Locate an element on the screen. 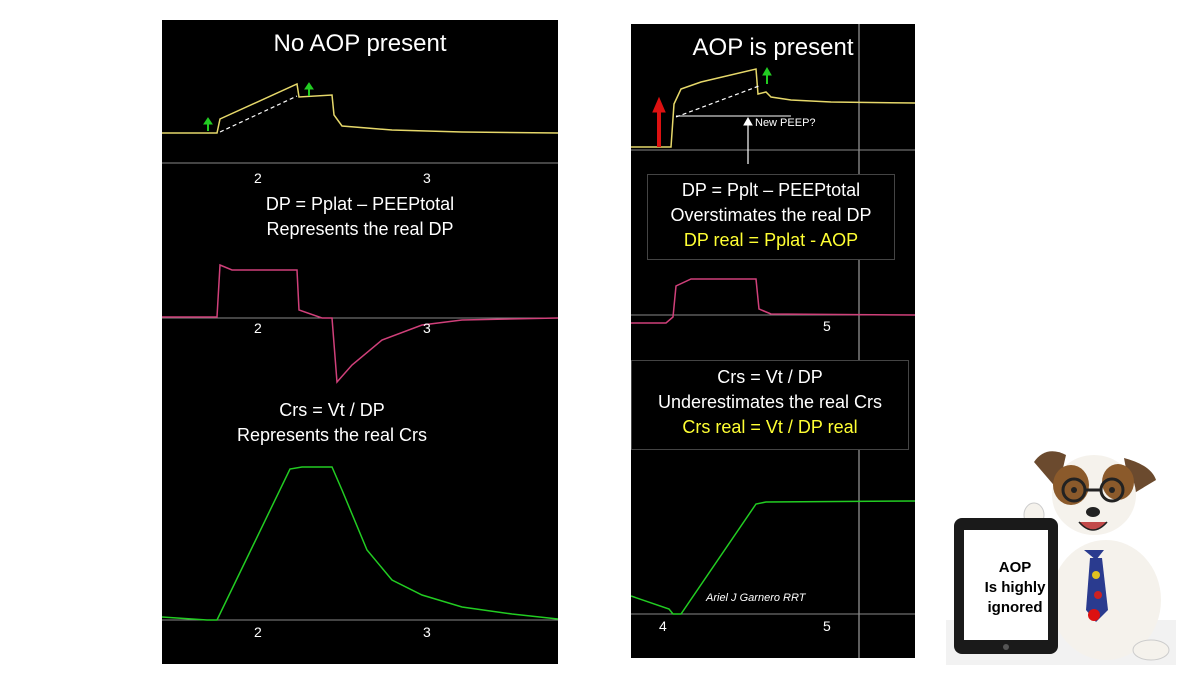  crs-note: Underestimates the real Crs is located at coordinates (770, 402).